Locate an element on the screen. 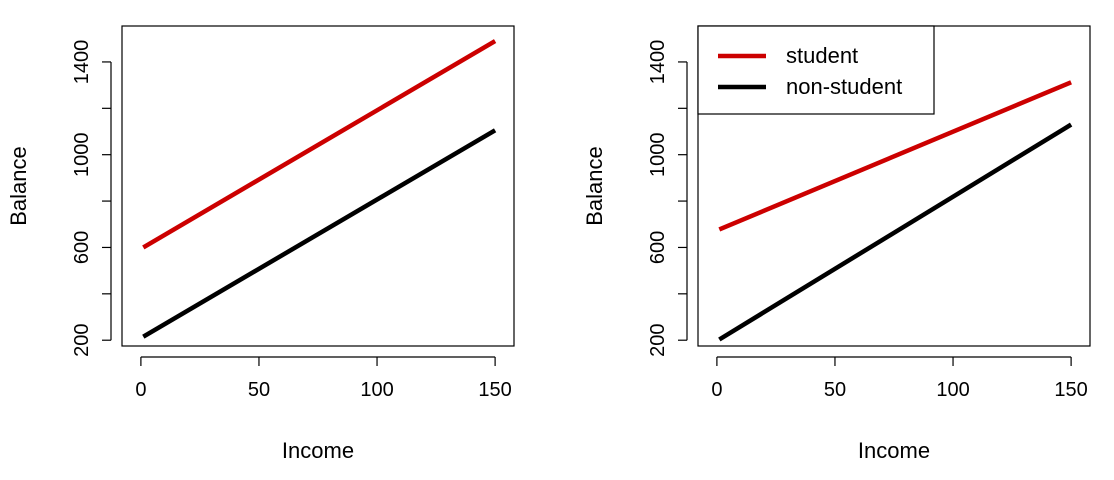 This screenshot has height=480, width=1114. legend-box is located at coordinates (816, 70).